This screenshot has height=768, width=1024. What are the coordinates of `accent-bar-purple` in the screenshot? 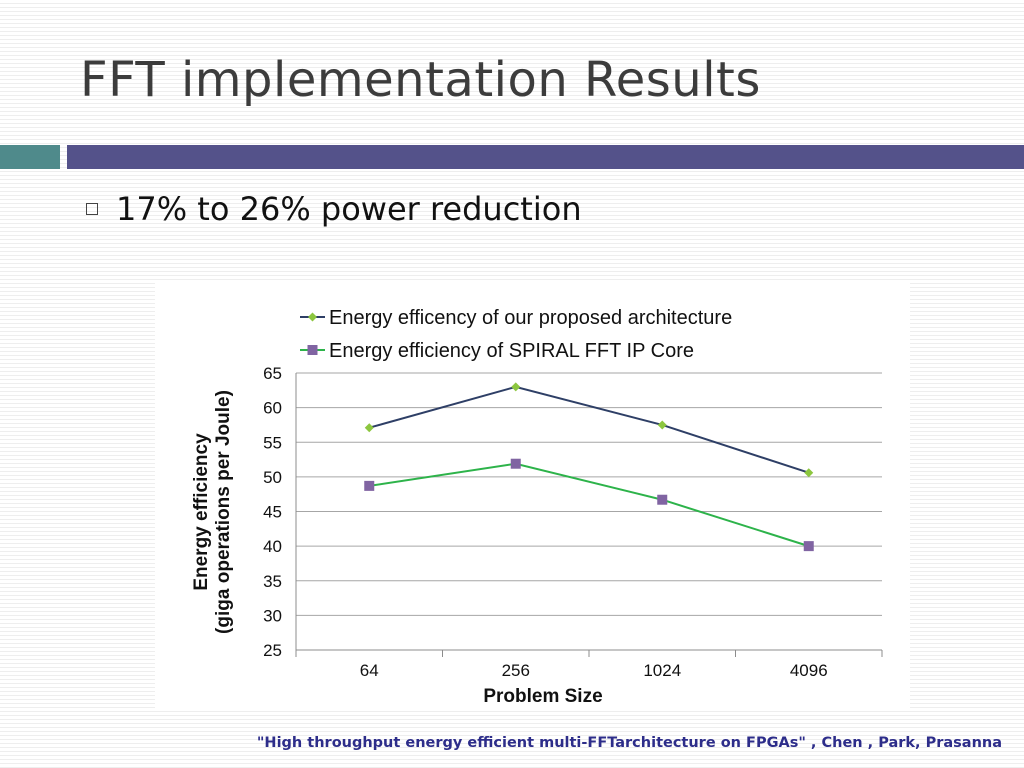 It's located at (545, 157).